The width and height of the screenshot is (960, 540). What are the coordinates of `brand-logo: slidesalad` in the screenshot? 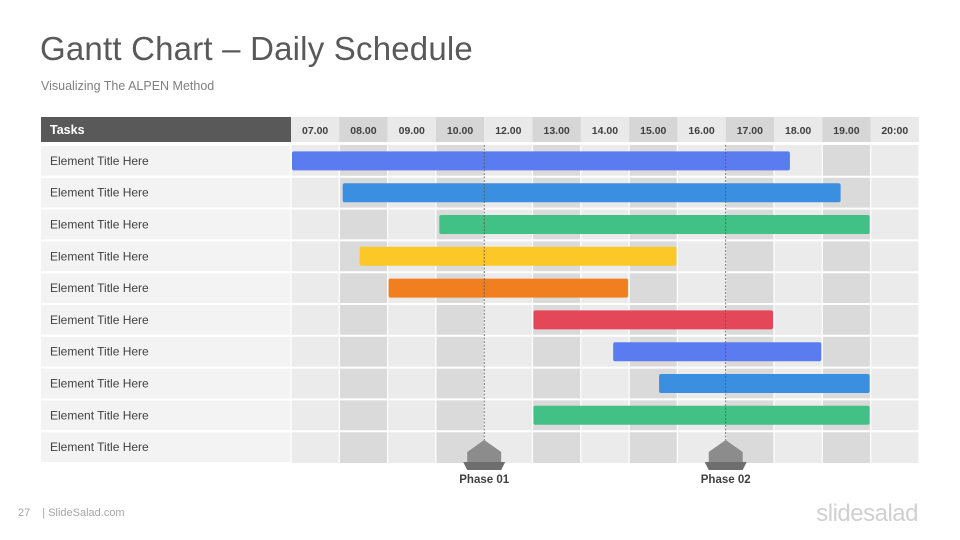 It's located at (867, 513).